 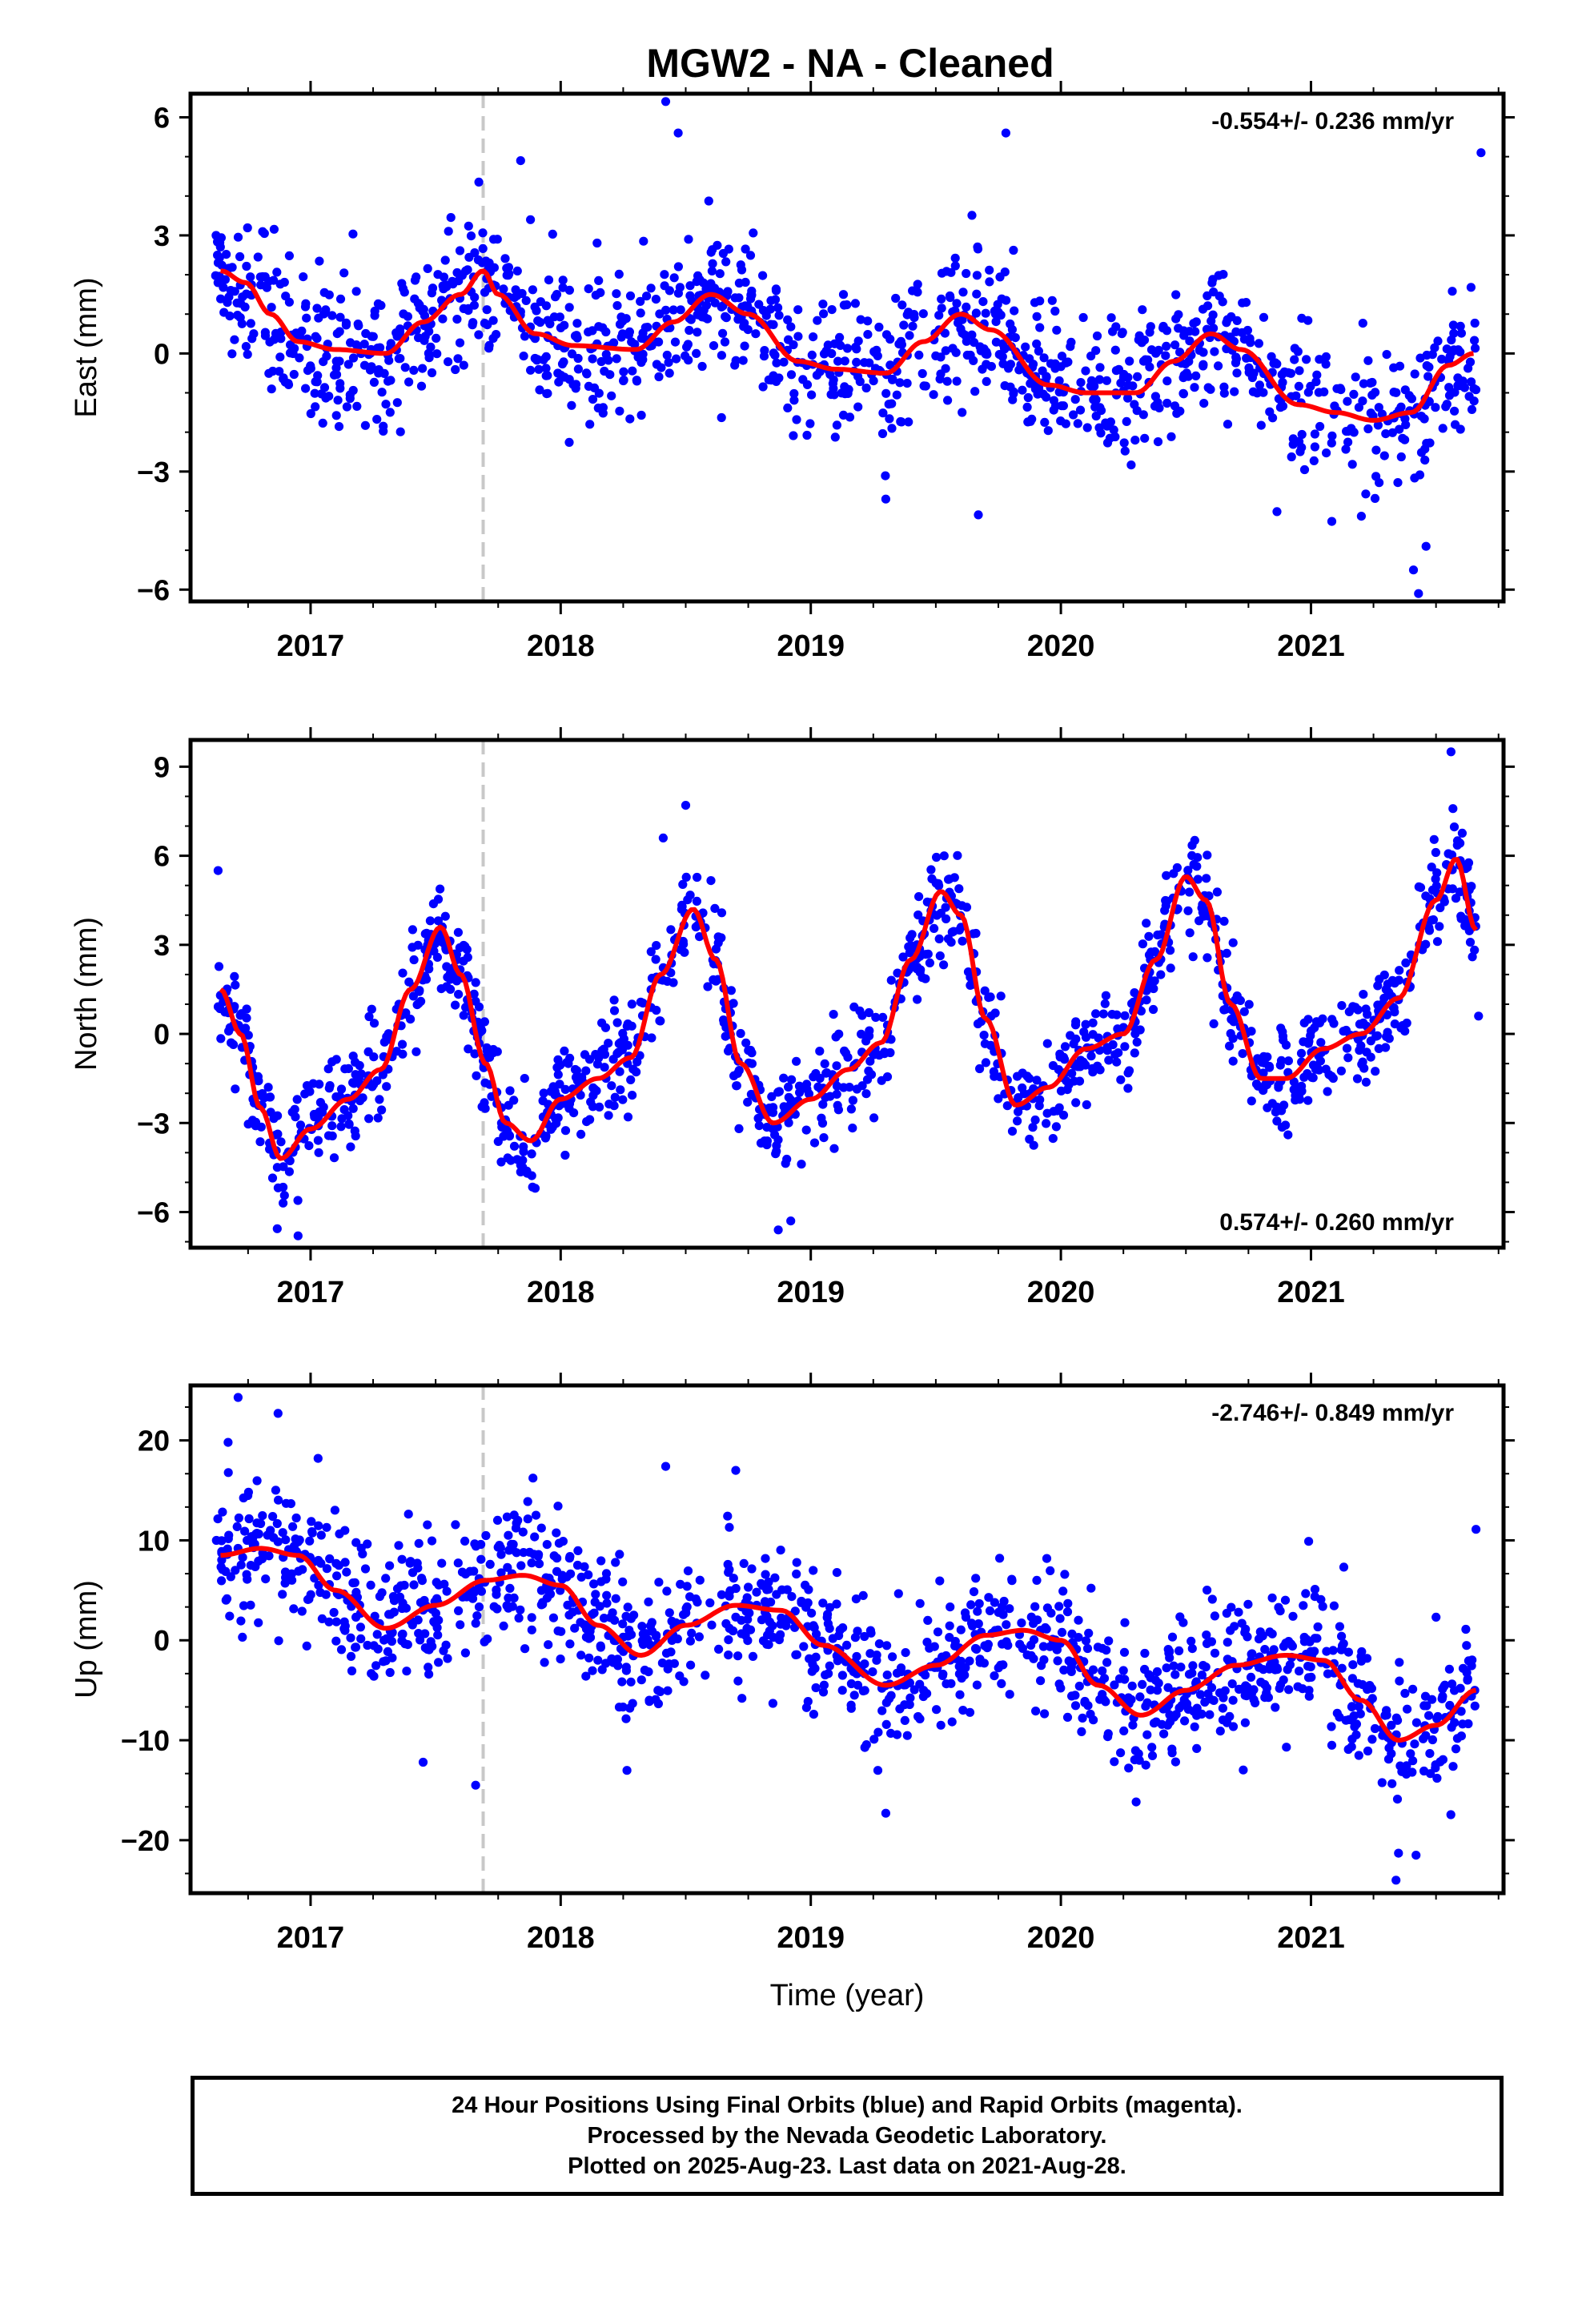 What do you see at coordinates (1311, 1292) in the screenshot?
I see `x-tick-label: 2021` at bounding box center [1311, 1292].